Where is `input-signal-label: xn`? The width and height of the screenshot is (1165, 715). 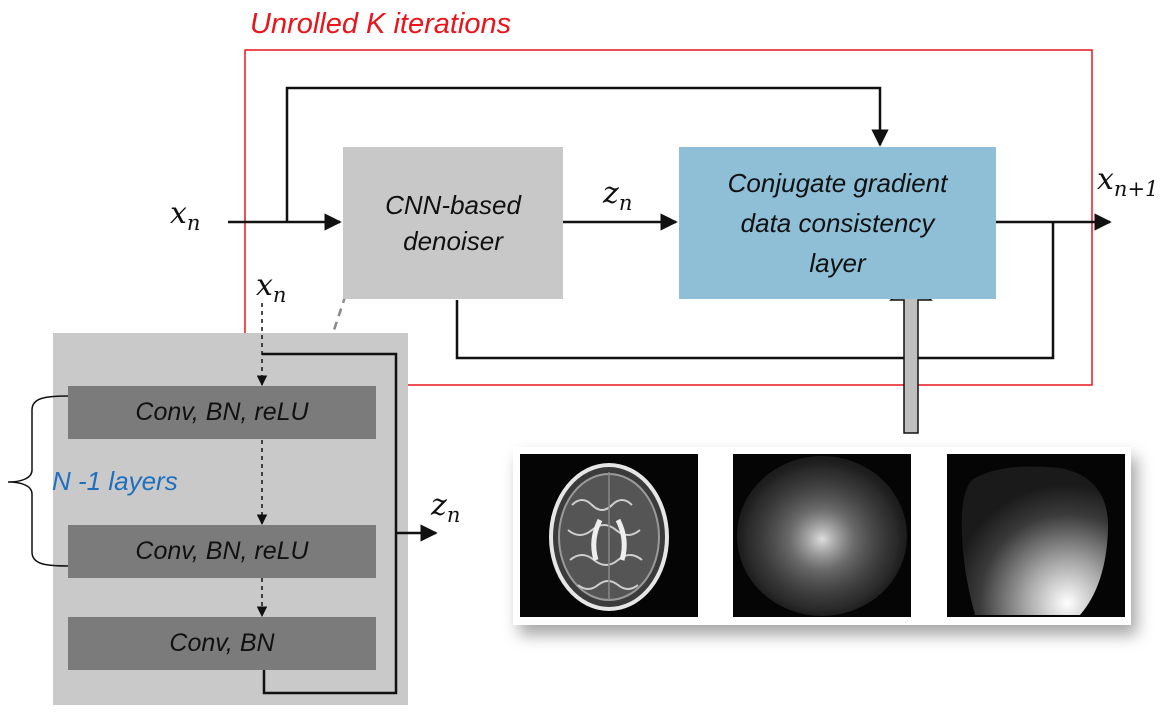
input-signal-label: xn is located at coordinates (185, 215).